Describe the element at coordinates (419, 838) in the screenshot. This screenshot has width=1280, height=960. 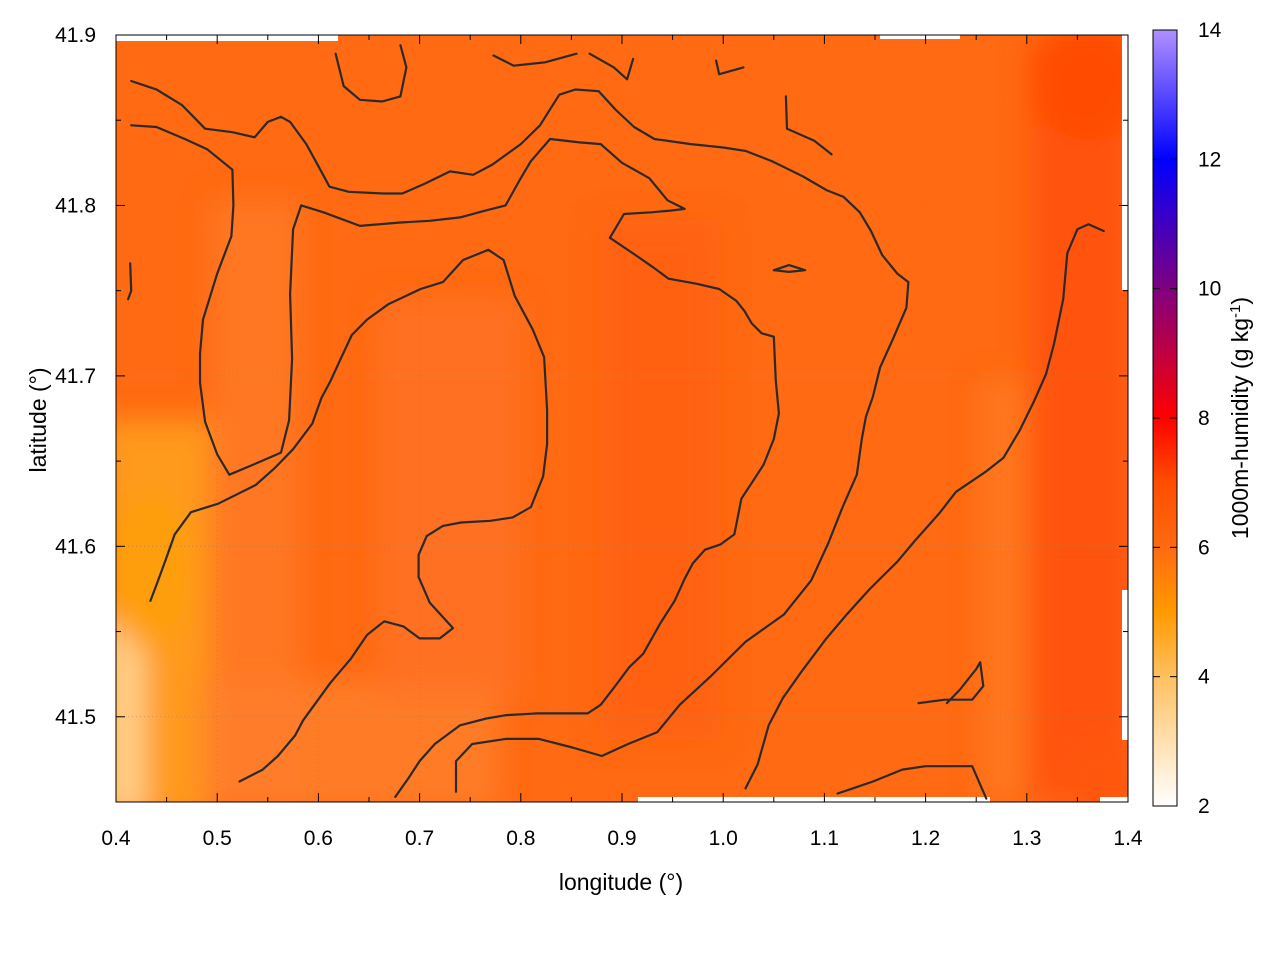
I see `x-tick-label: 0.7` at that location.